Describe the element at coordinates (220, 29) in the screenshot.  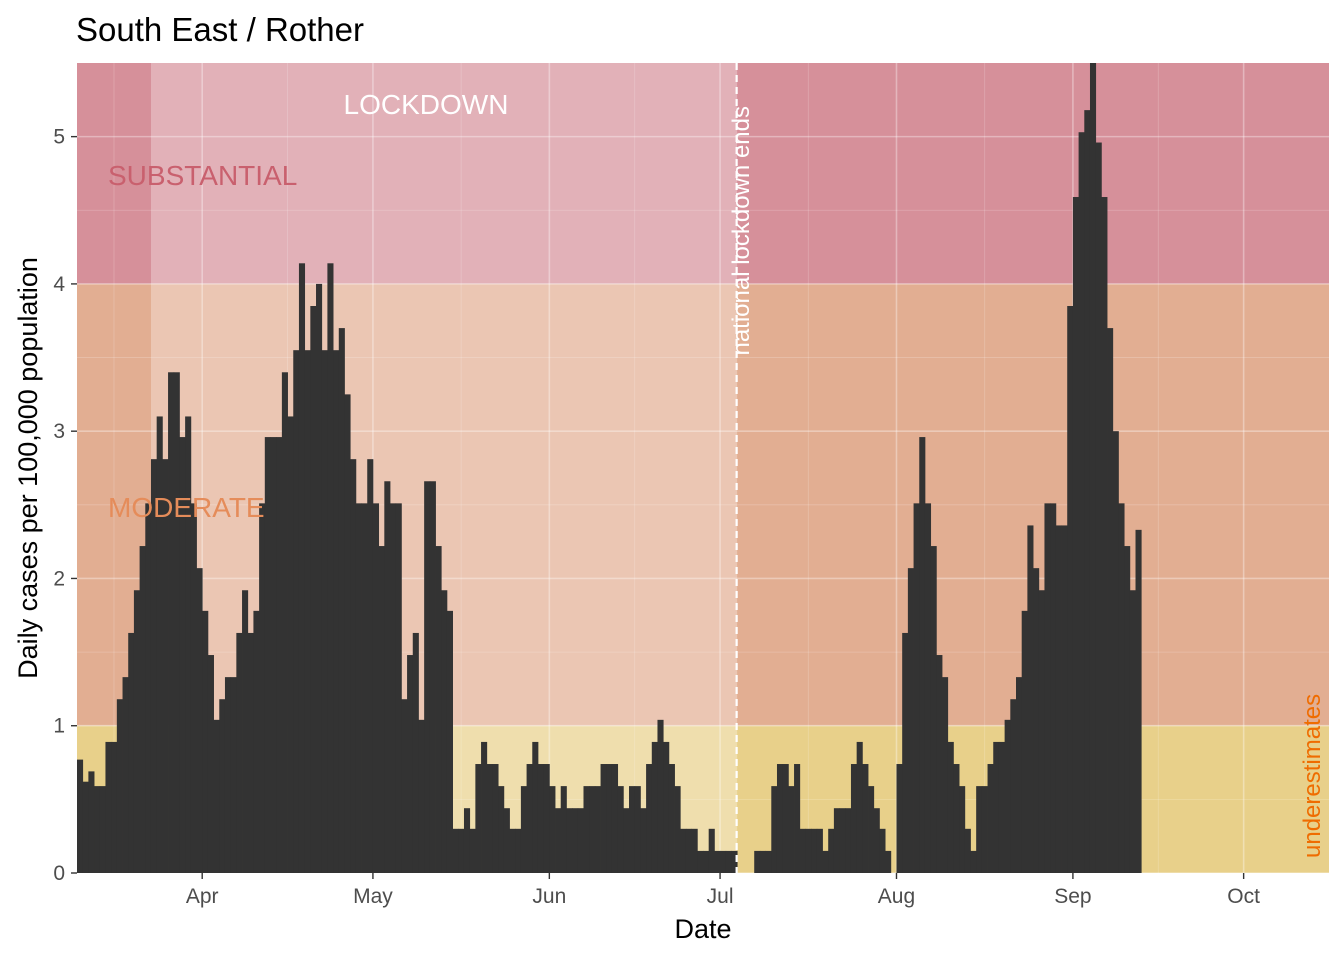
I see `chart-title: South East / Rother` at that location.